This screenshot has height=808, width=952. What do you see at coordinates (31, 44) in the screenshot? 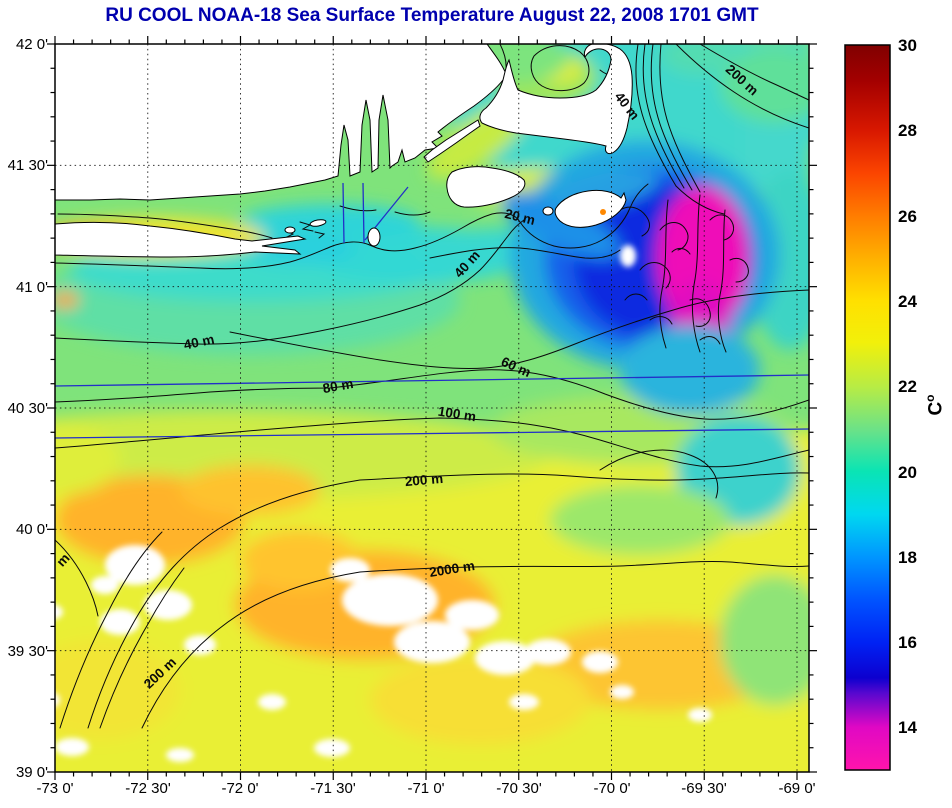
I see `lat-label-42-0: 42 0'` at bounding box center [31, 44].